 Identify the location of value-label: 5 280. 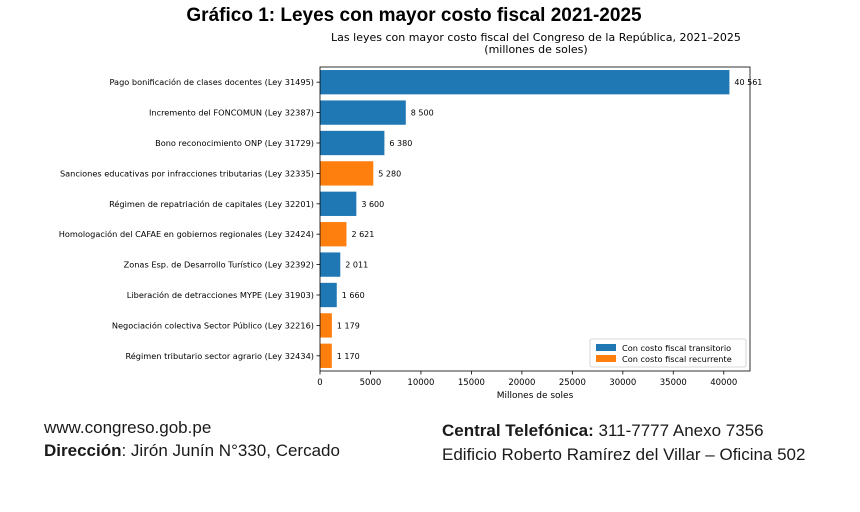
(389, 173).